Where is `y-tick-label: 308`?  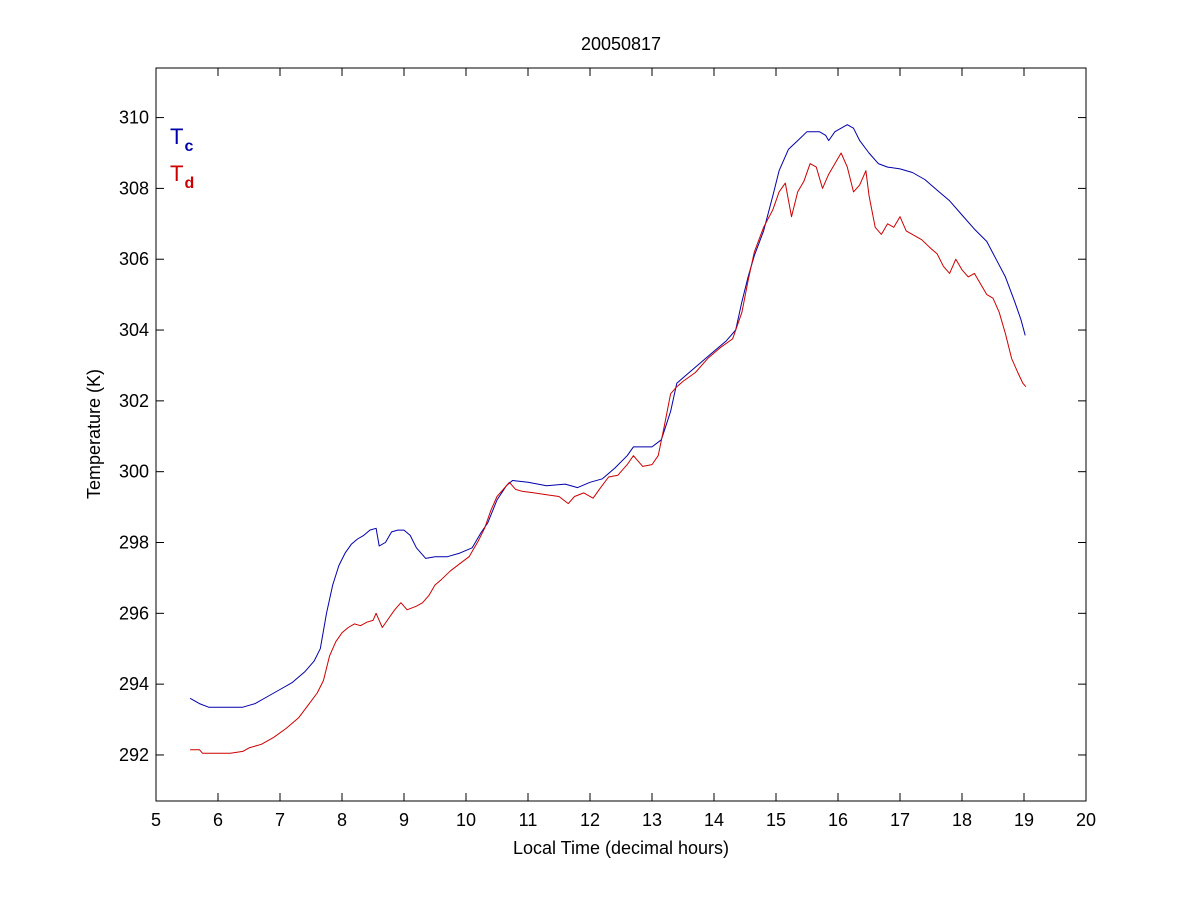 y-tick-label: 308 is located at coordinates (134, 188).